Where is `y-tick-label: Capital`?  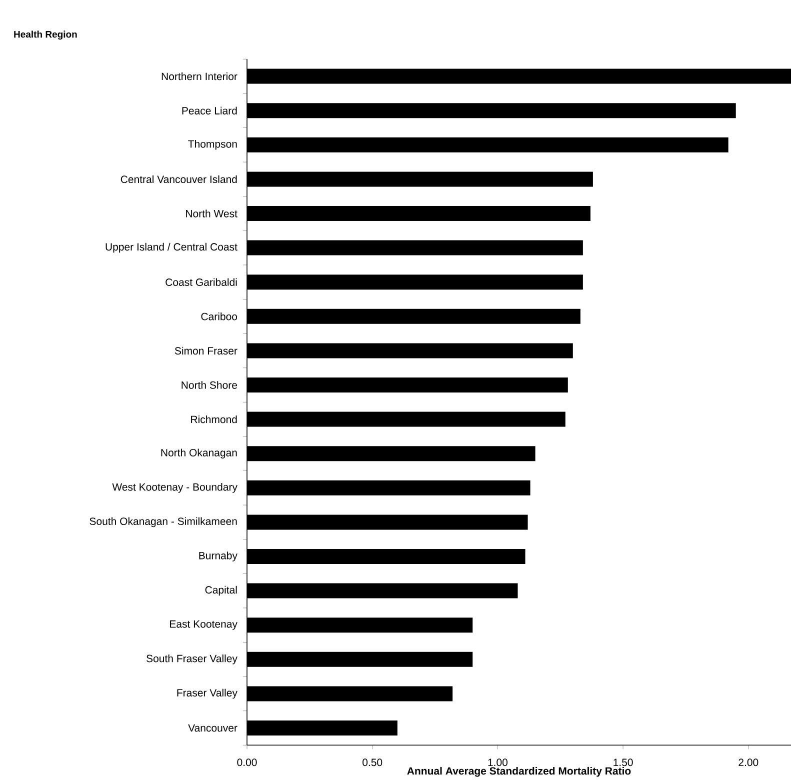 y-tick-label: Capital is located at coordinates (221, 591).